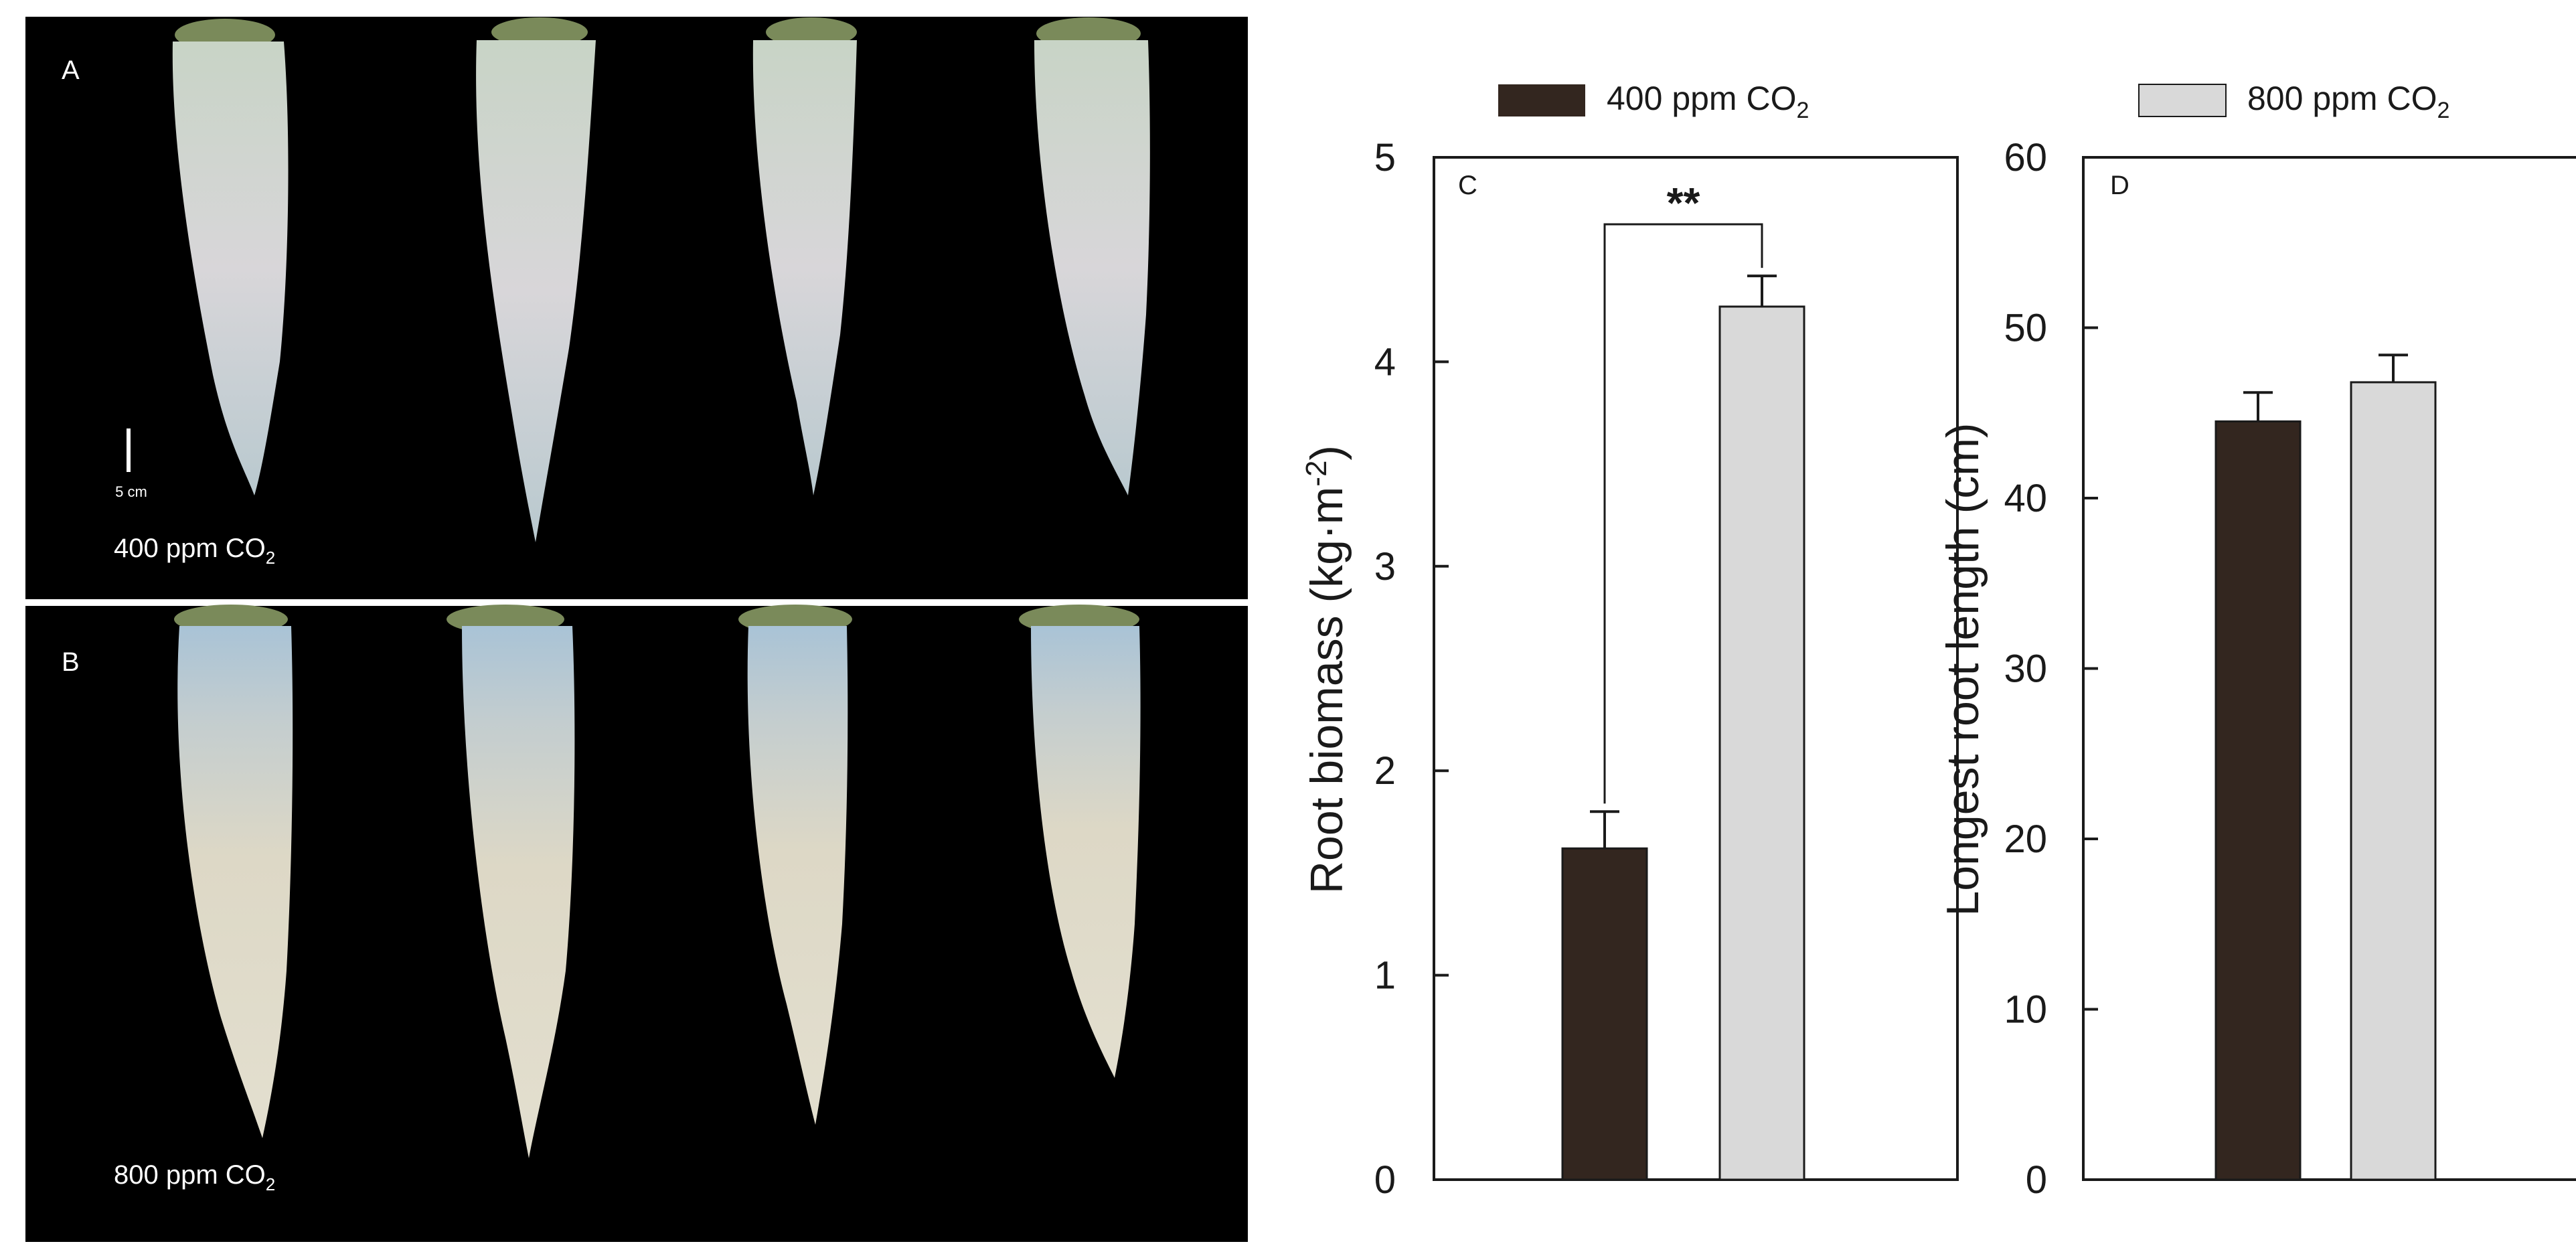 The image size is (2576, 1260). What do you see at coordinates (536, 291) in the screenshot?
I see `root-column-a2` at bounding box center [536, 291].